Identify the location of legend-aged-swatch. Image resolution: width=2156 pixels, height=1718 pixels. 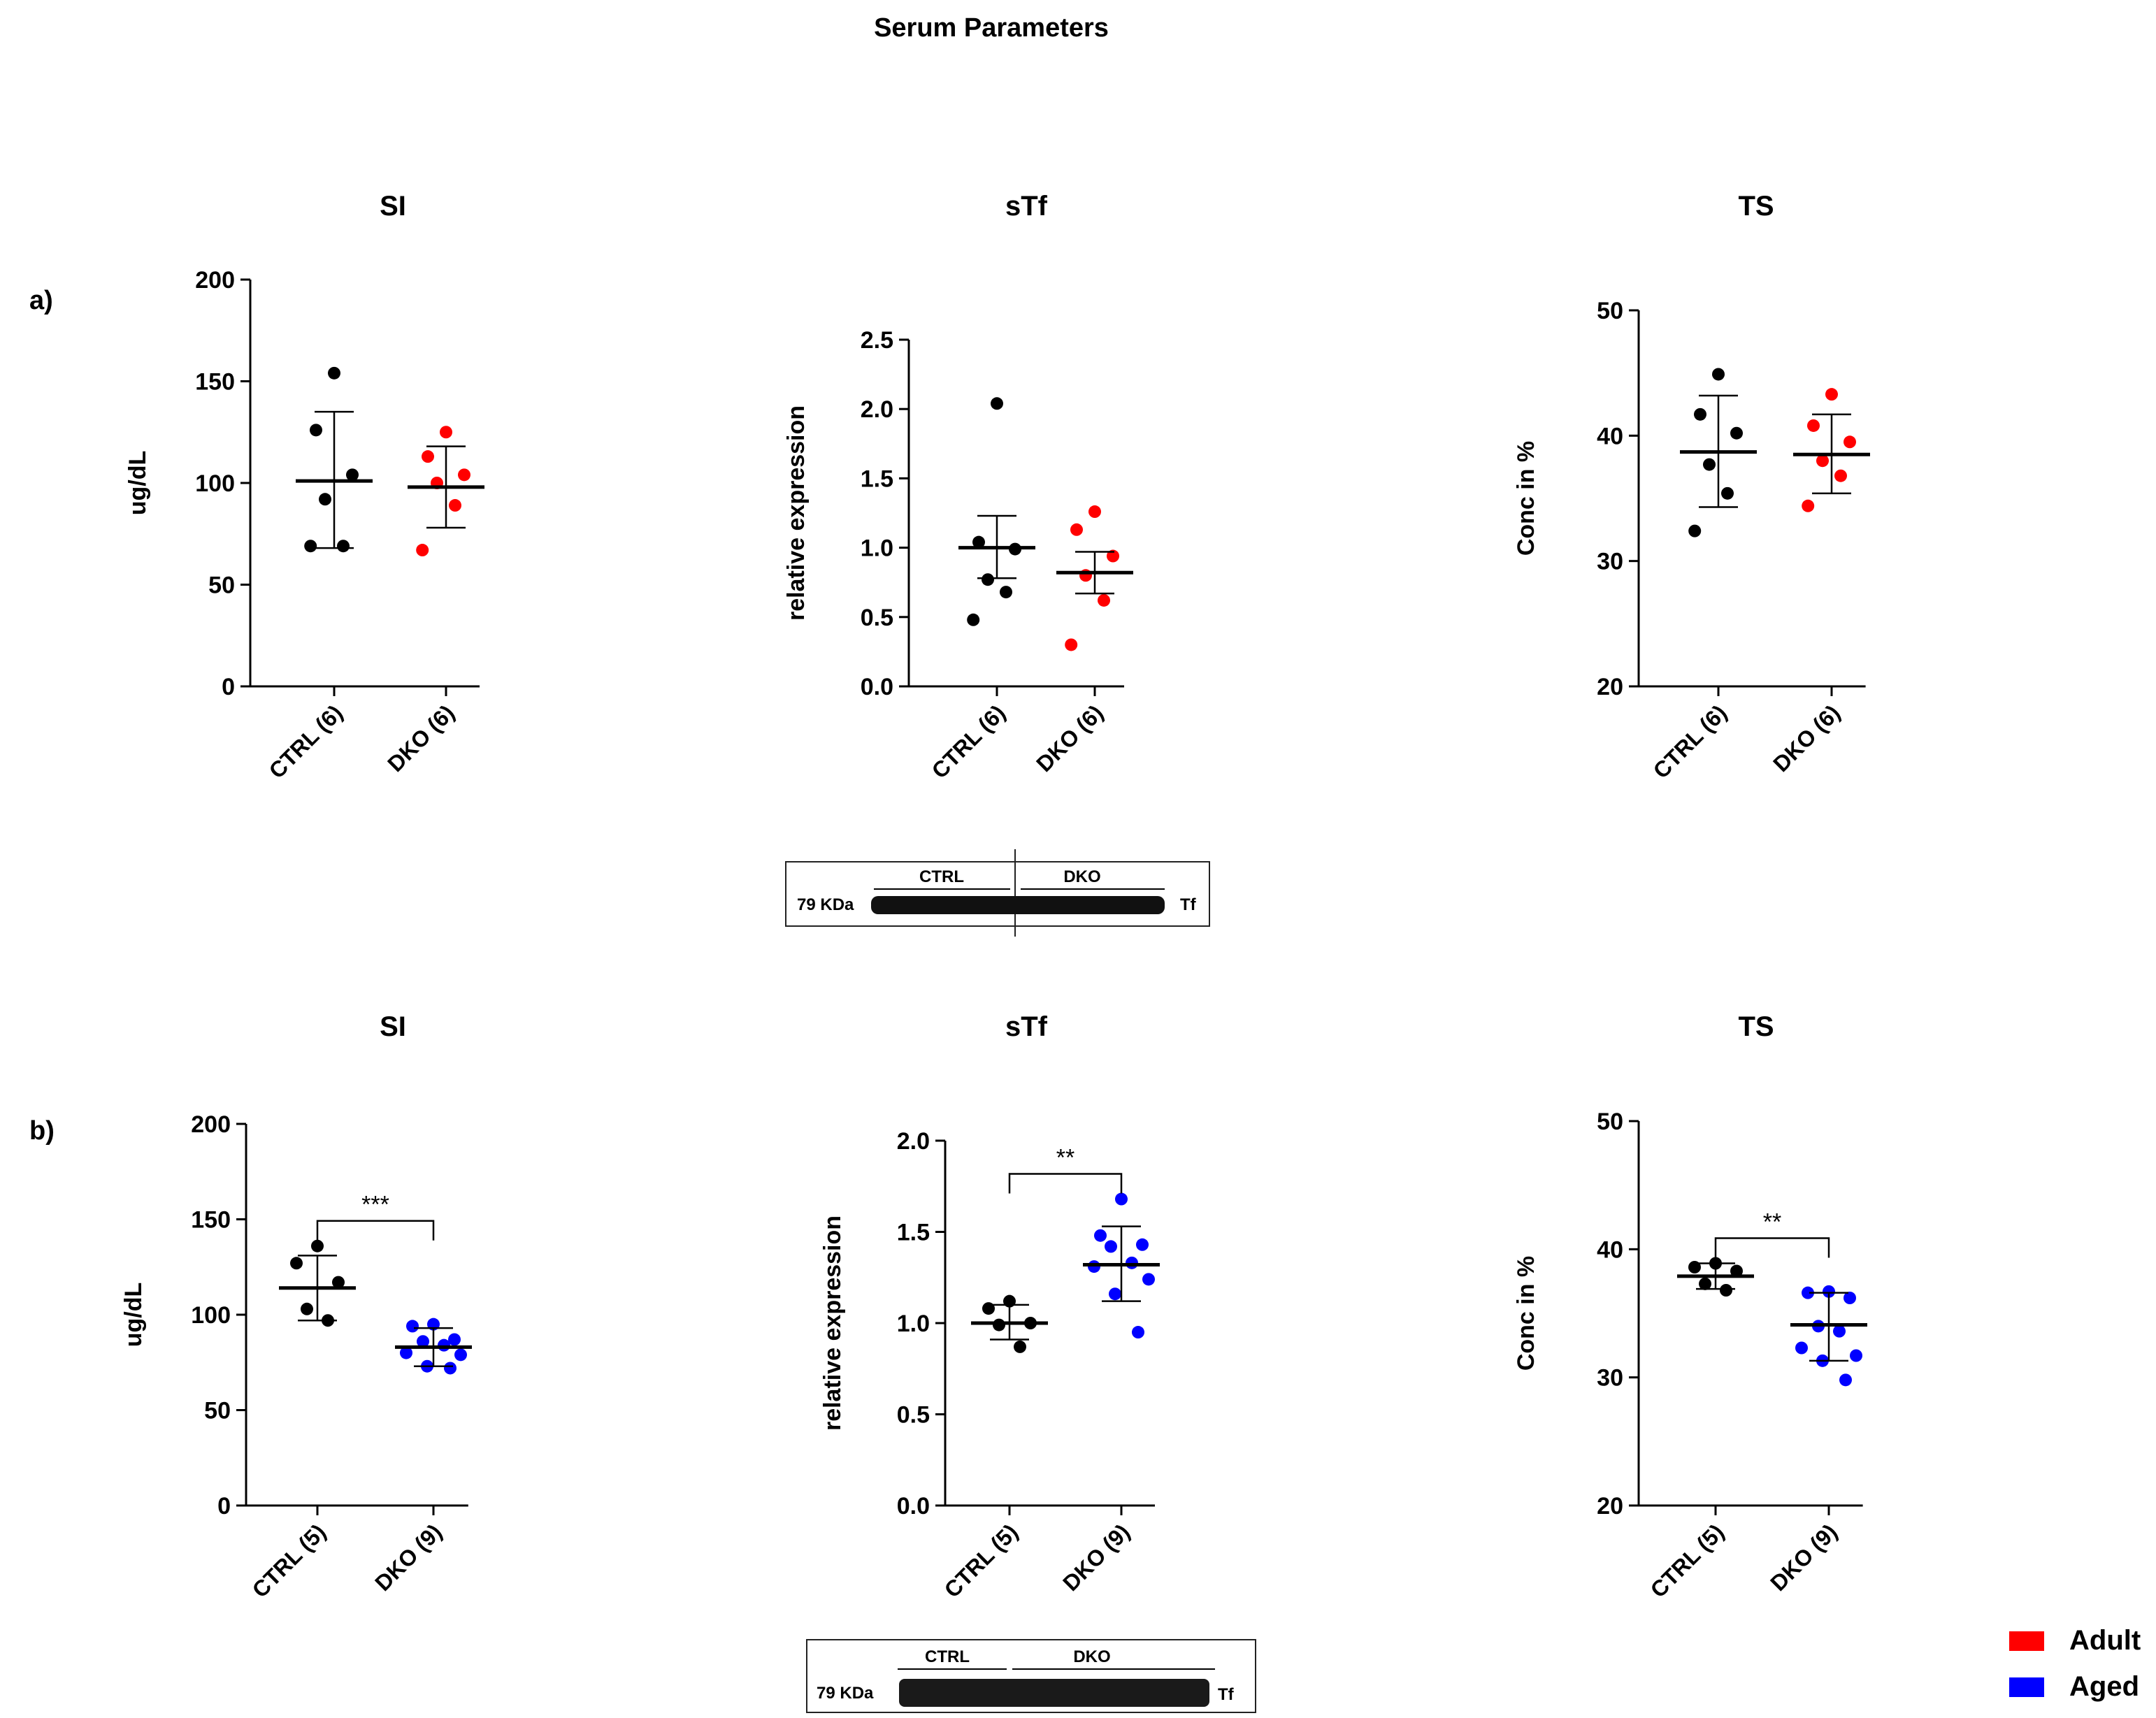
(2026, 1687).